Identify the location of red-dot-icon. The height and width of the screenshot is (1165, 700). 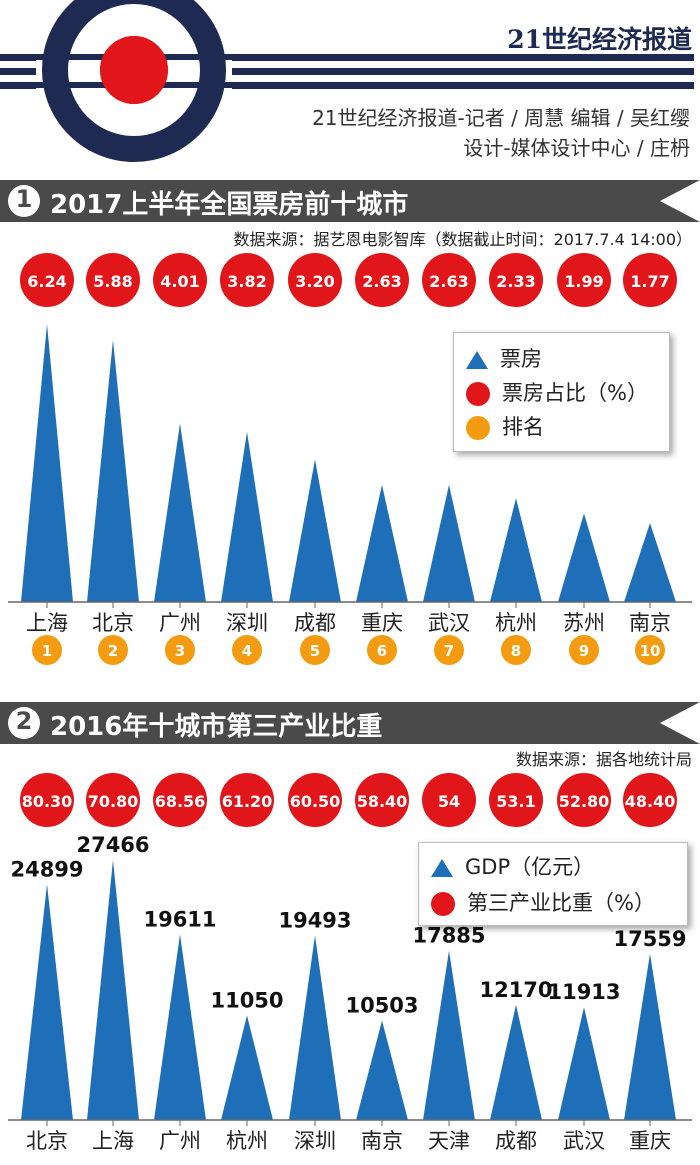
(478, 394).